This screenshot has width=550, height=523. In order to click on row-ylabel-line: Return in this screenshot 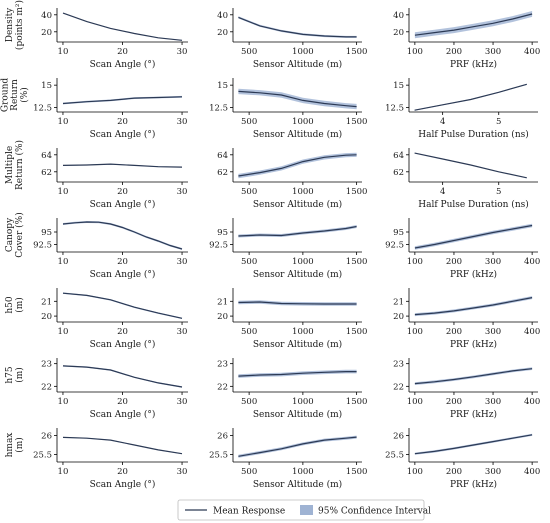, I will do `click(15, 95)`.